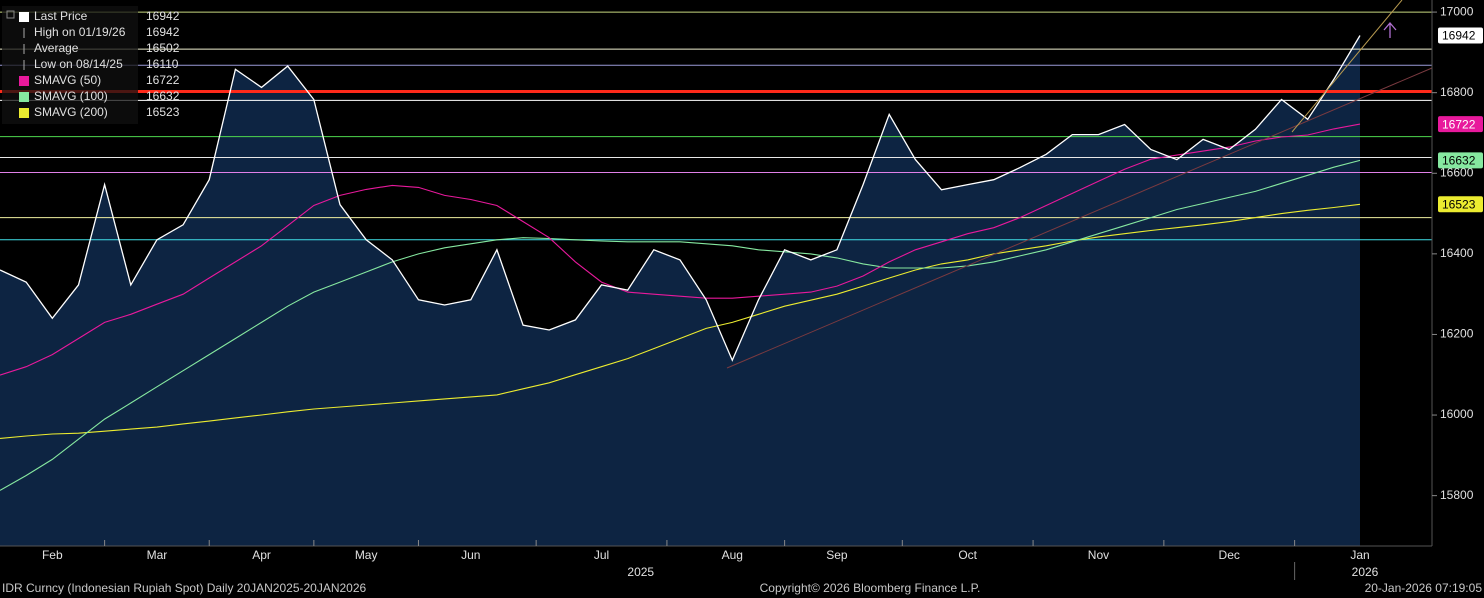  I want to click on legend-label: SMAVG (200), so click(71, 112).